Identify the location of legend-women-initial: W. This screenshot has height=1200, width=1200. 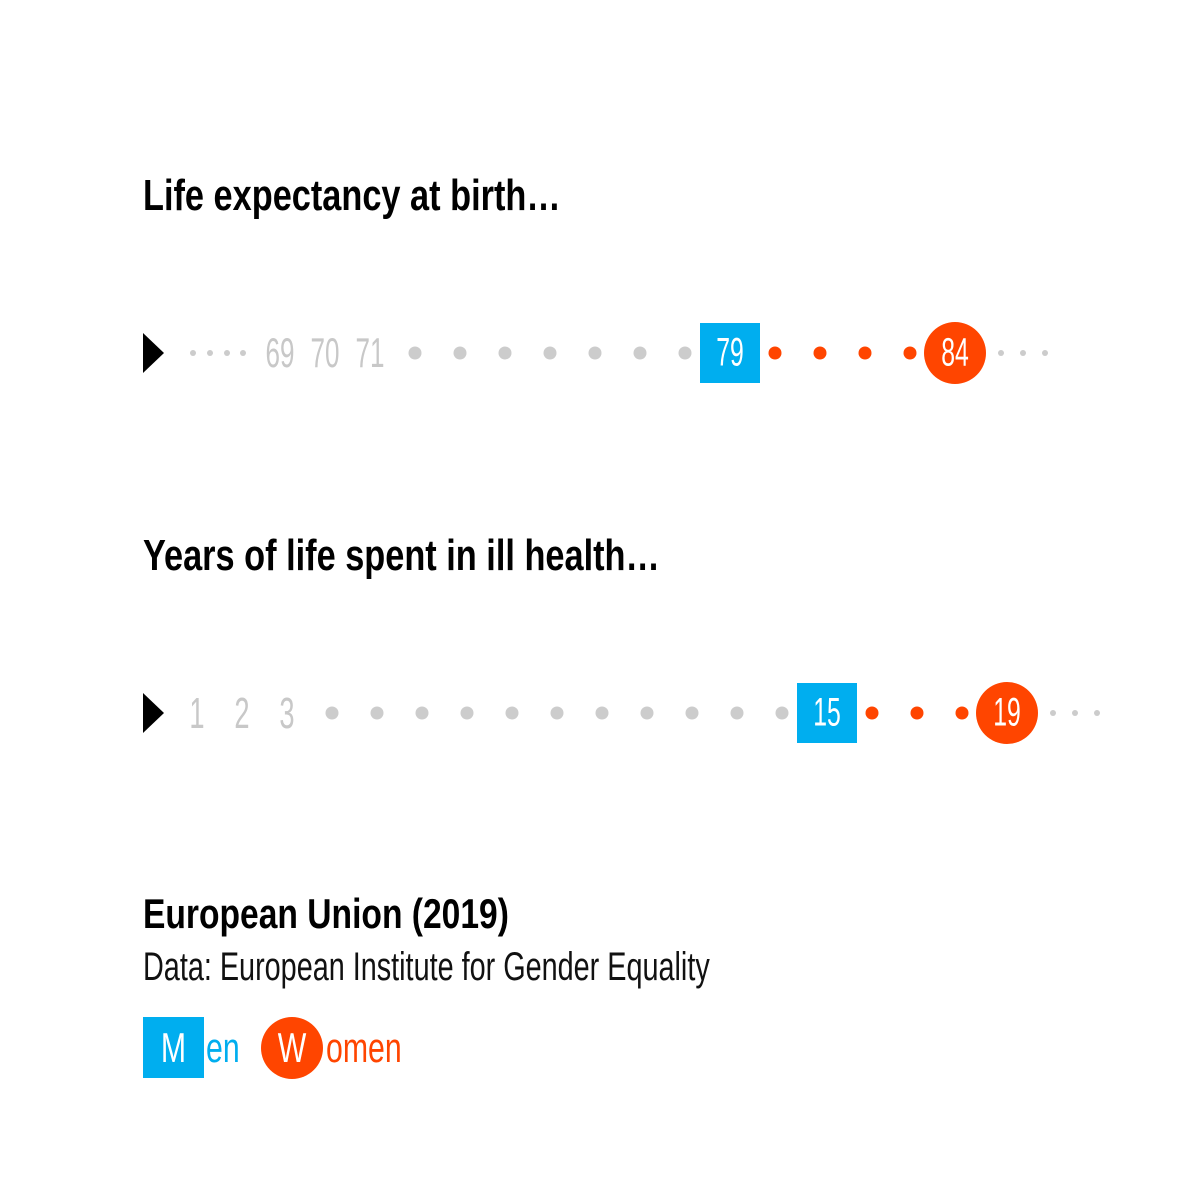
(292, 1047).